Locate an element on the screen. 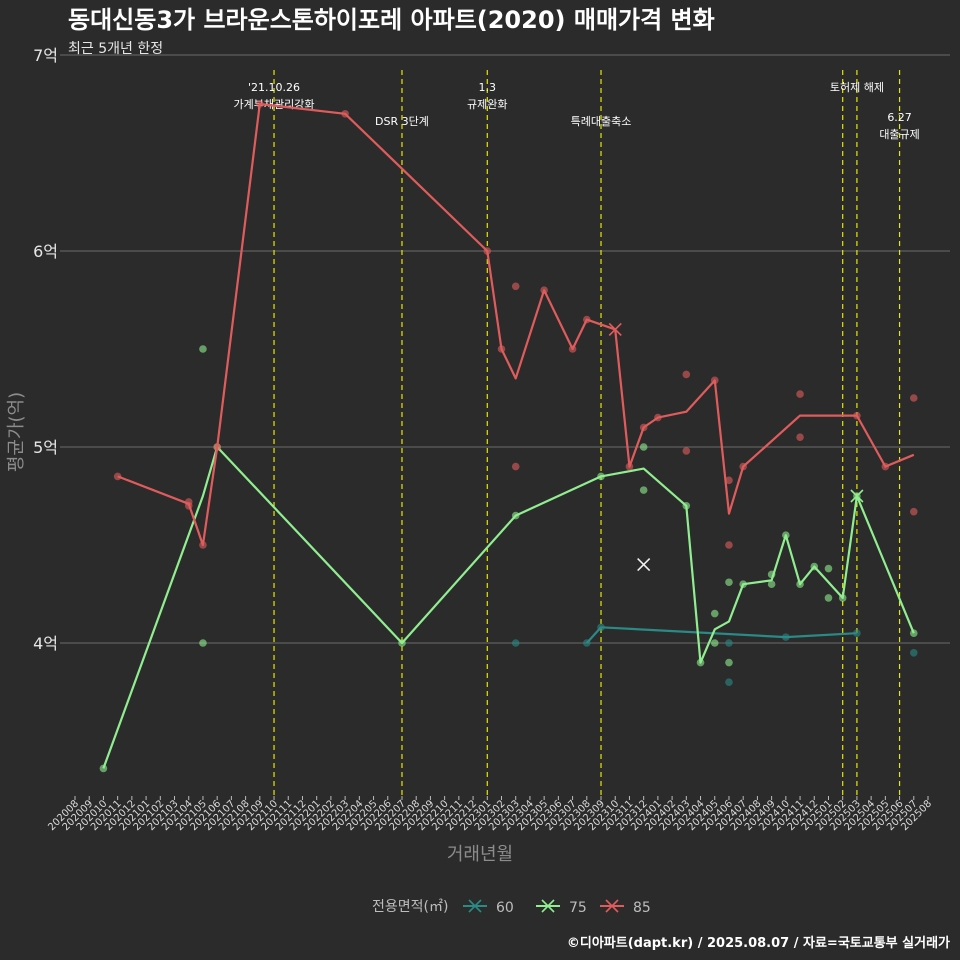 The height and width of the screenshot is (960, 960). legend-label-60: 60 is located at coordinates (505, 908).